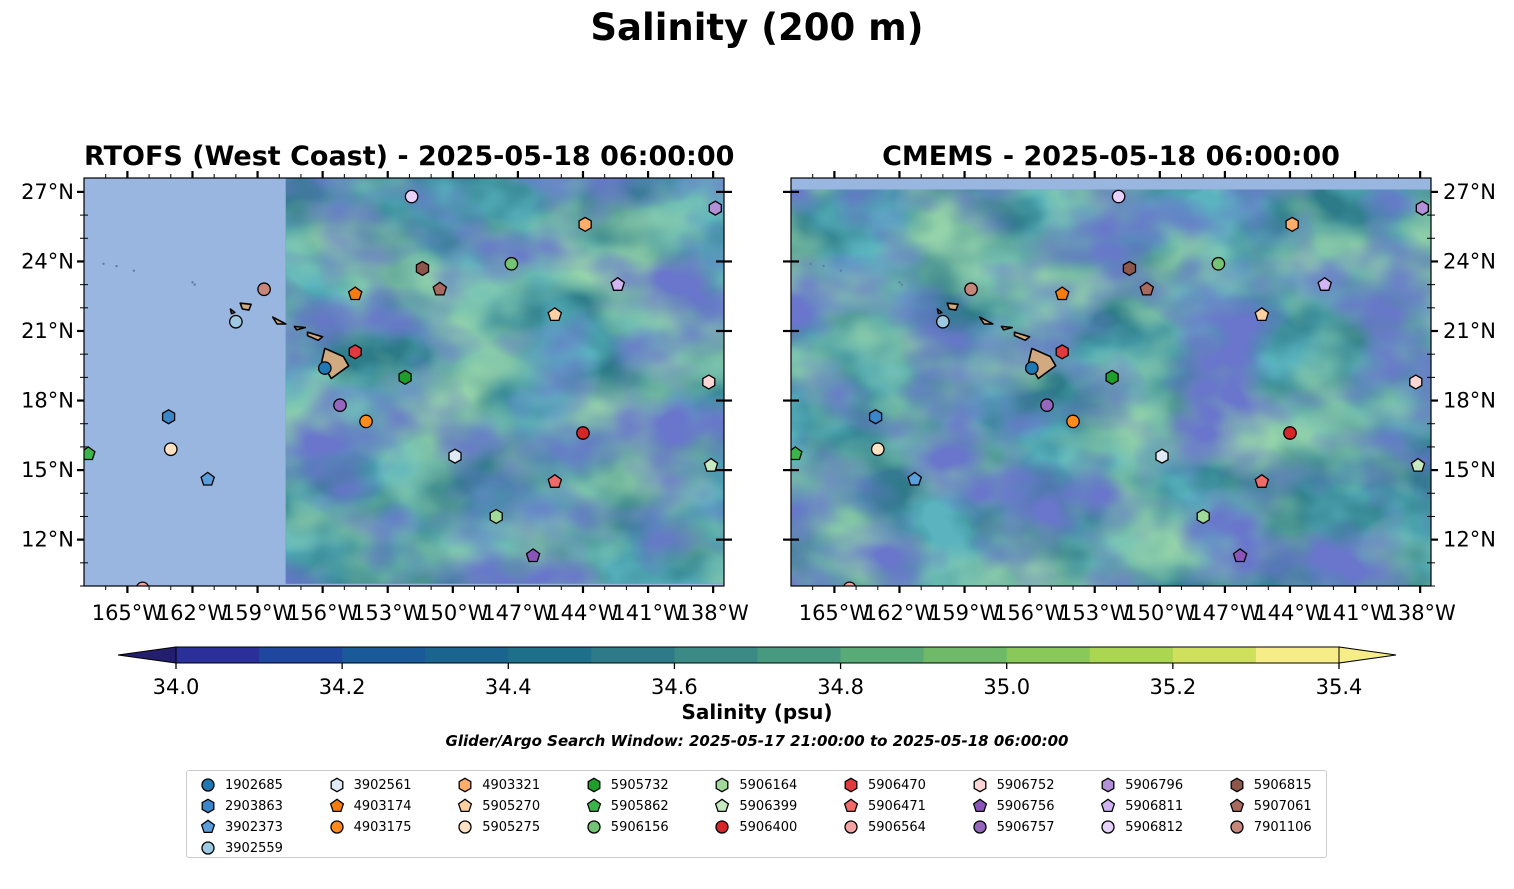 This screenshot has height=889, width=1514. I want to click on figure-title: Salinity (200 m), so click(757, 27).